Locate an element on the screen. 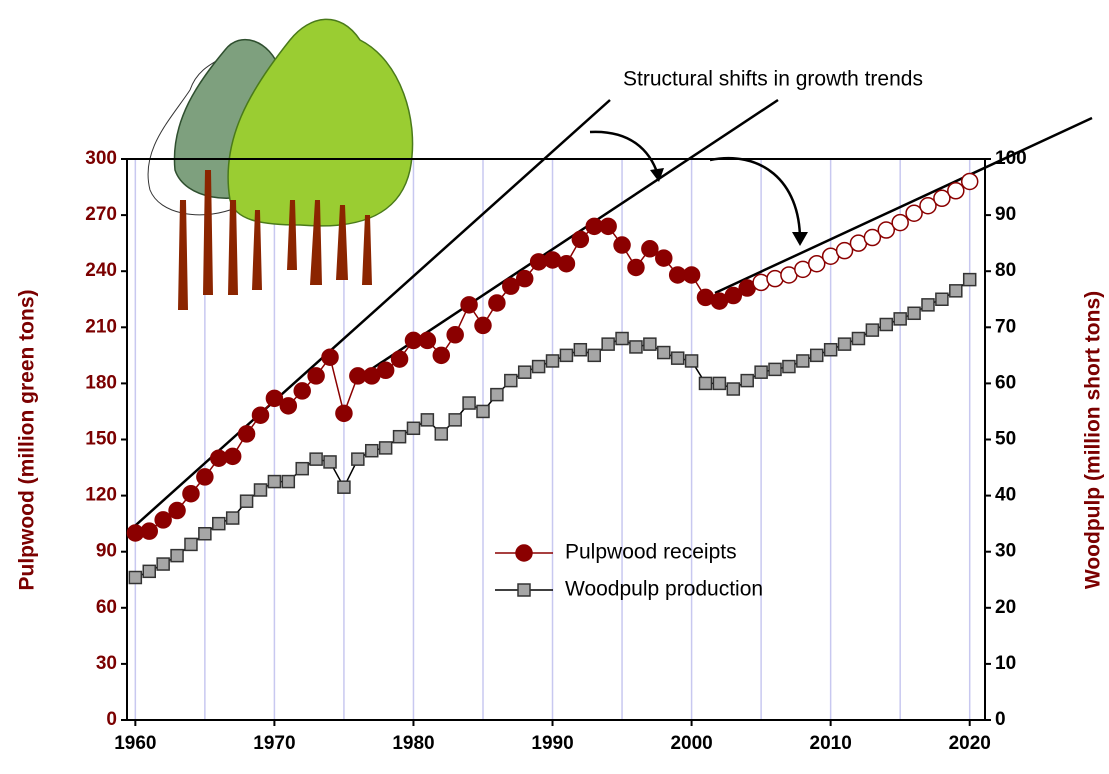  y2-tick-label: 90 is located at coordinates (1005, 214).